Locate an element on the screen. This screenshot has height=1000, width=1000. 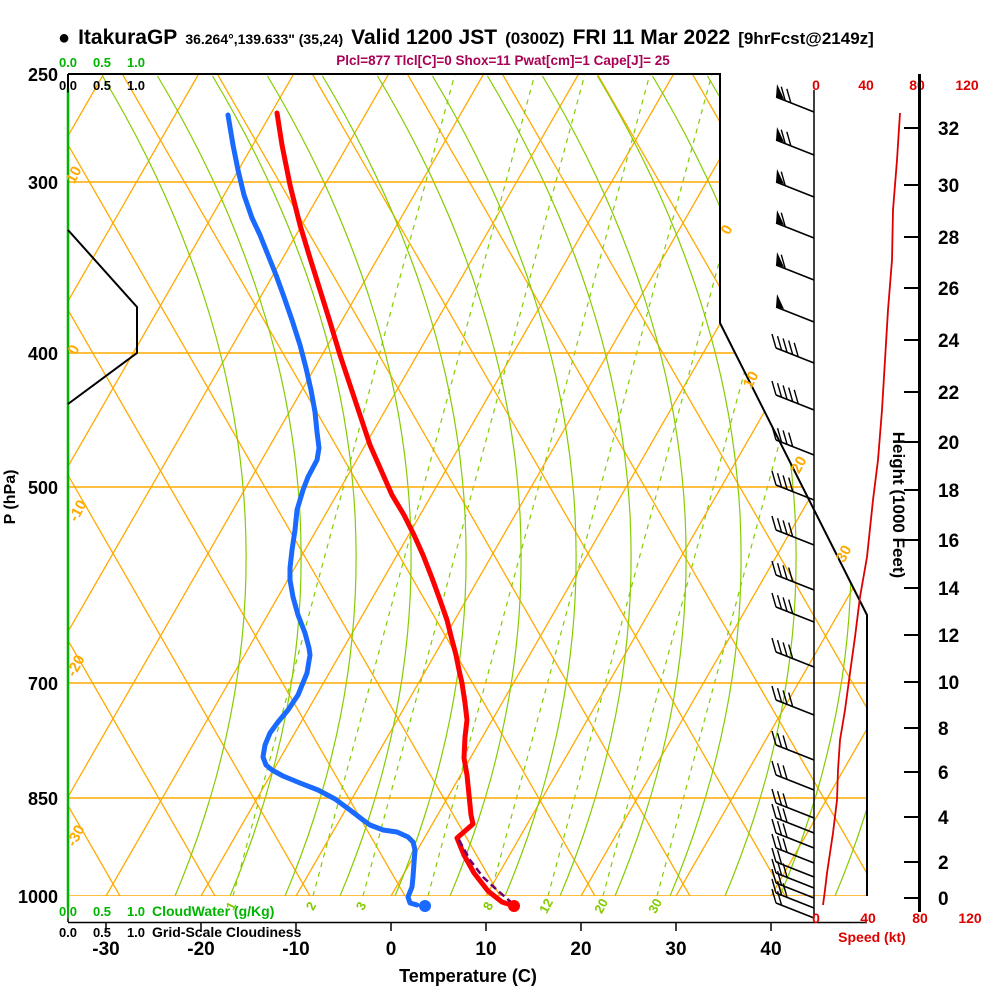
height-tick-label: 4 is located at coordinates (943, 818).